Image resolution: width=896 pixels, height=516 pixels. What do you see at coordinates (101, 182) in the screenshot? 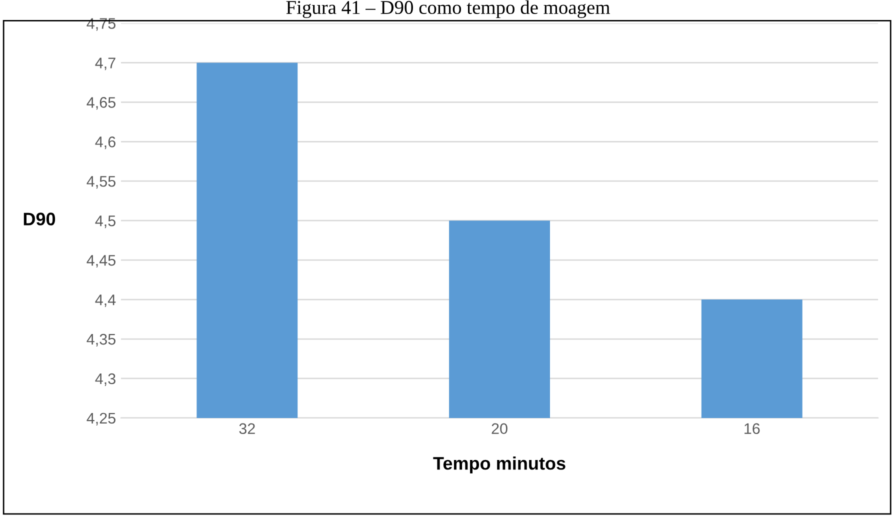
I see `y-tick-label: 4,55` at bounding box center [101, 182].